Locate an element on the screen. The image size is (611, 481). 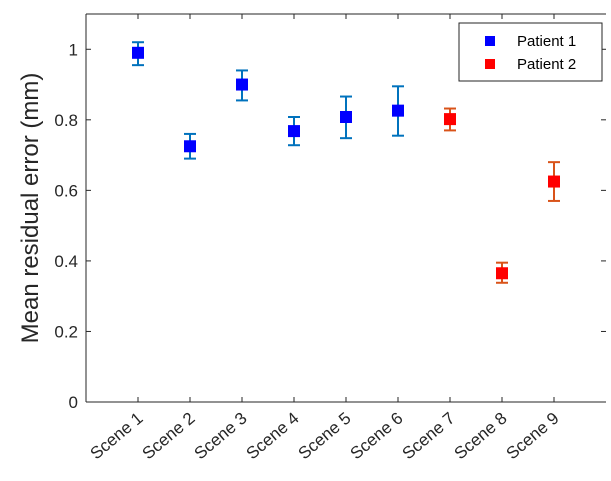
legend-box is located at coordinates (530, 52).